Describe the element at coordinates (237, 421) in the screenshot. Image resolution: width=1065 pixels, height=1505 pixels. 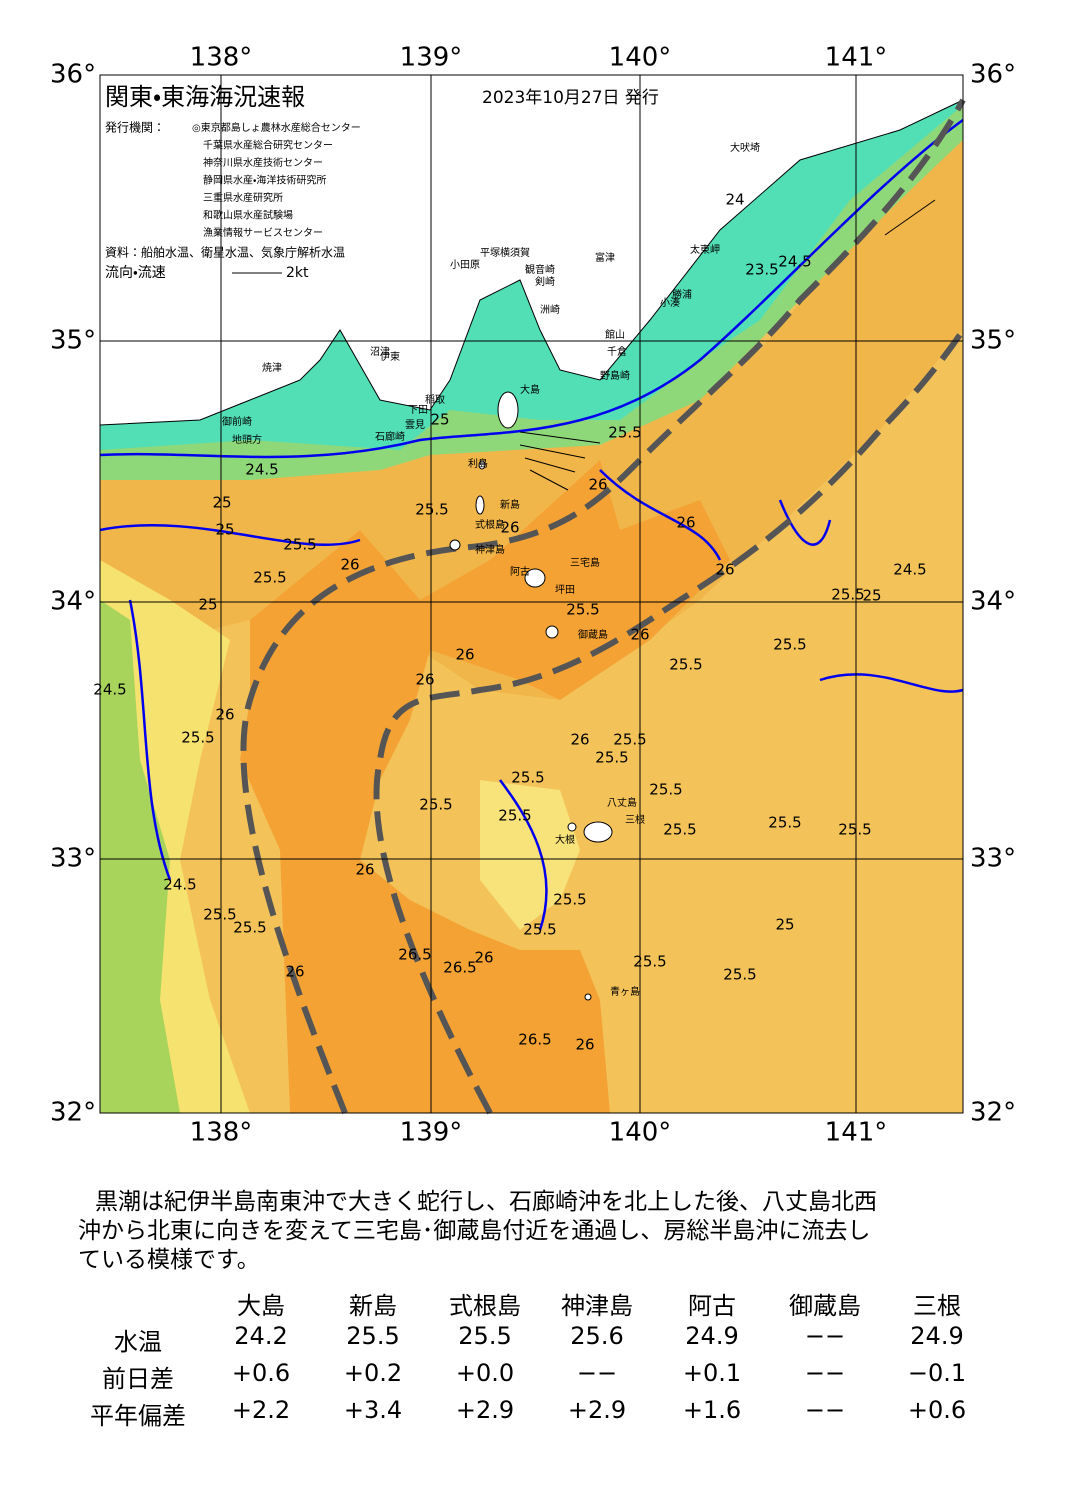
I see `place-name: 御前崎` at that location.